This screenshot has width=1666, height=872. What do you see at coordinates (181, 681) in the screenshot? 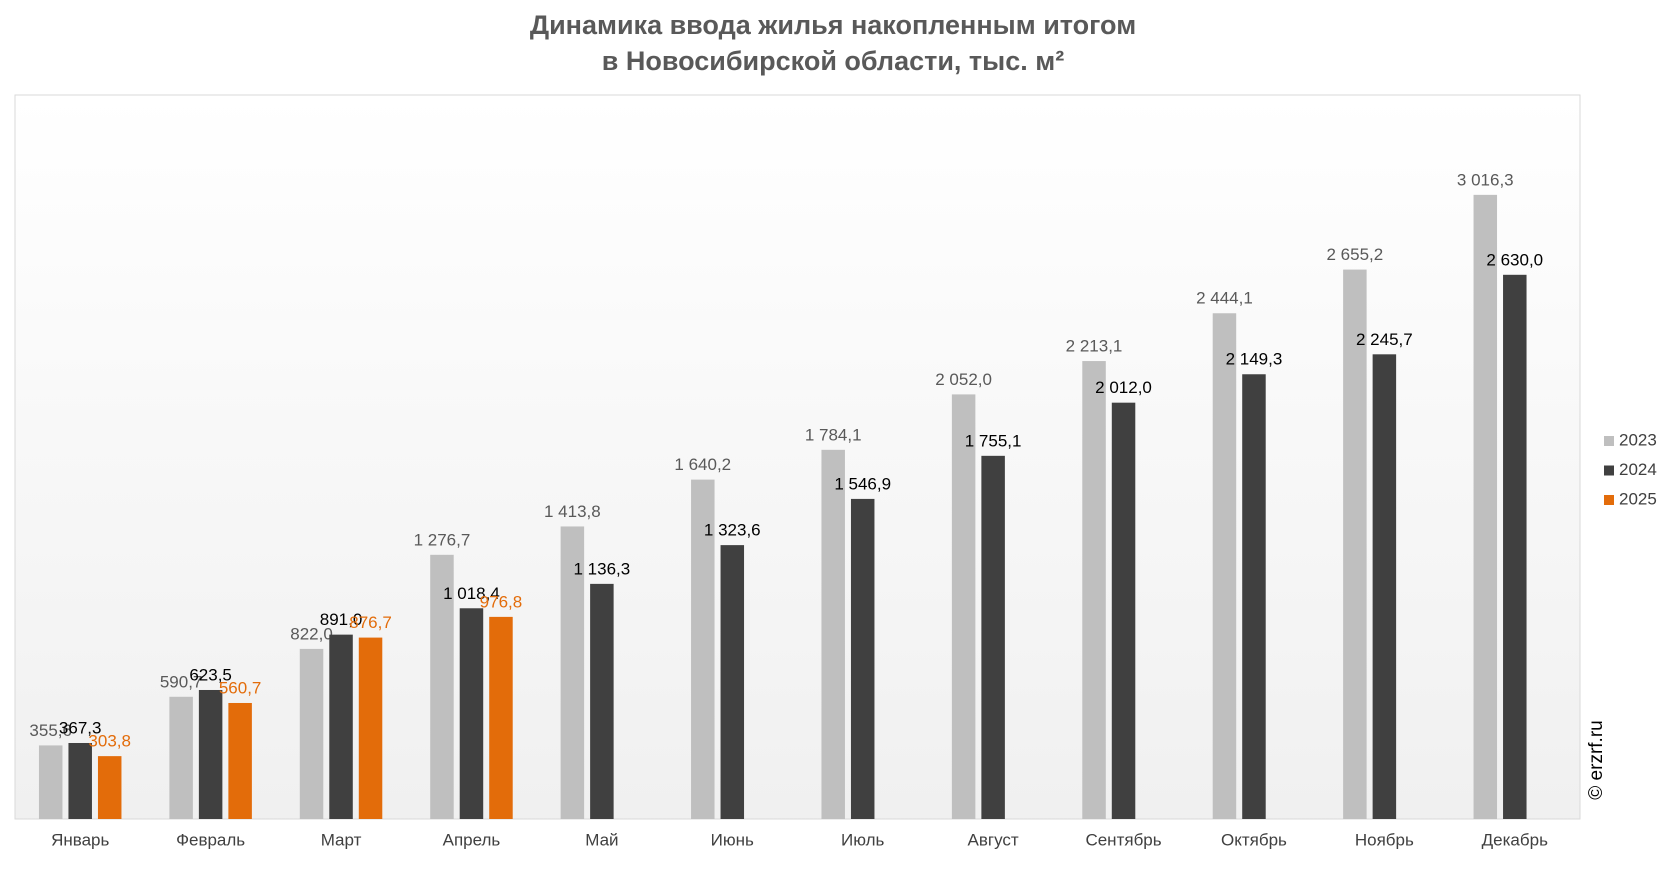
I see `value-label: 590,7` at bounding box center [181, 681].